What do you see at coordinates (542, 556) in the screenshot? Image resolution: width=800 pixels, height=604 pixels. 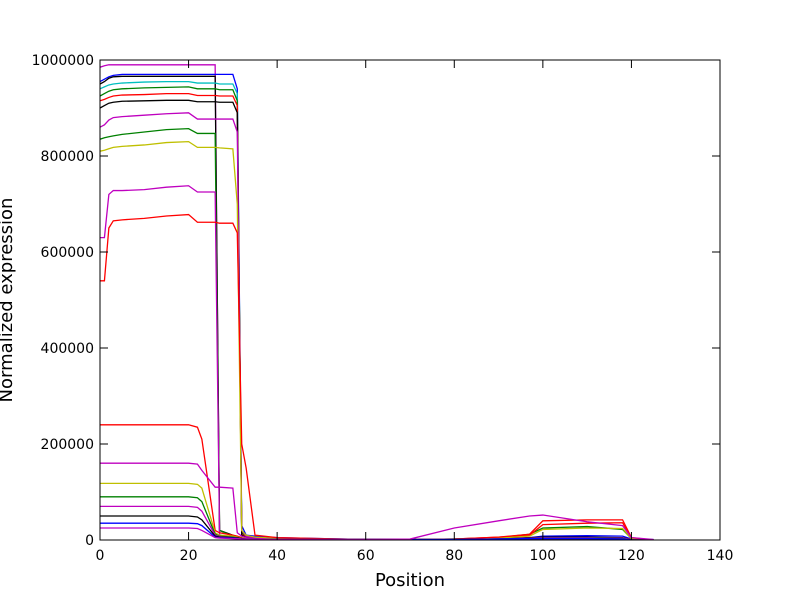 I see `x-tick-label: 100` at bounding box center [542, 556].